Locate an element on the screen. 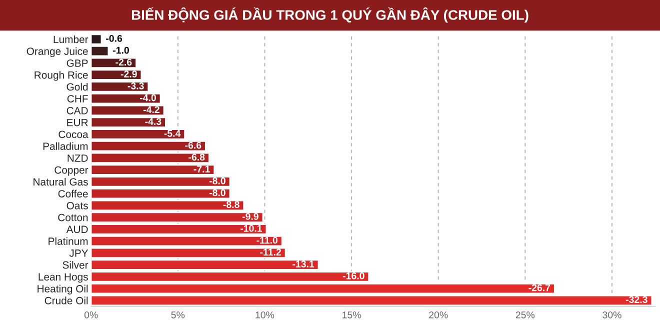  x-tick-label: 0% is located at coordinates (91, 314).